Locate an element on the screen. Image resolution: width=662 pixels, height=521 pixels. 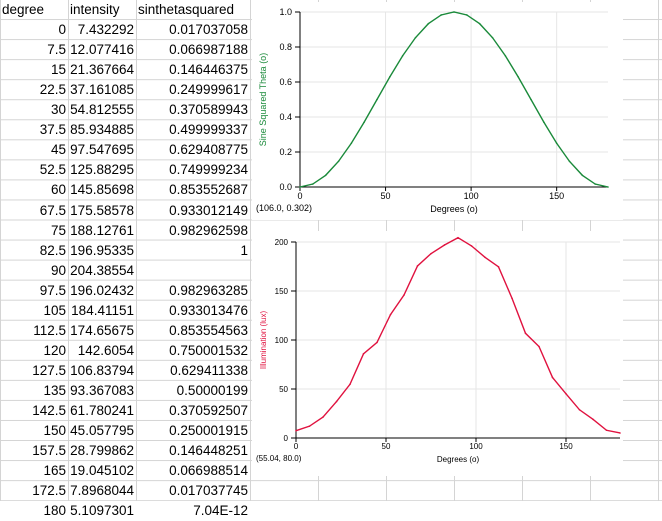
table-cell: 120 is located at coordinates (54, 350).